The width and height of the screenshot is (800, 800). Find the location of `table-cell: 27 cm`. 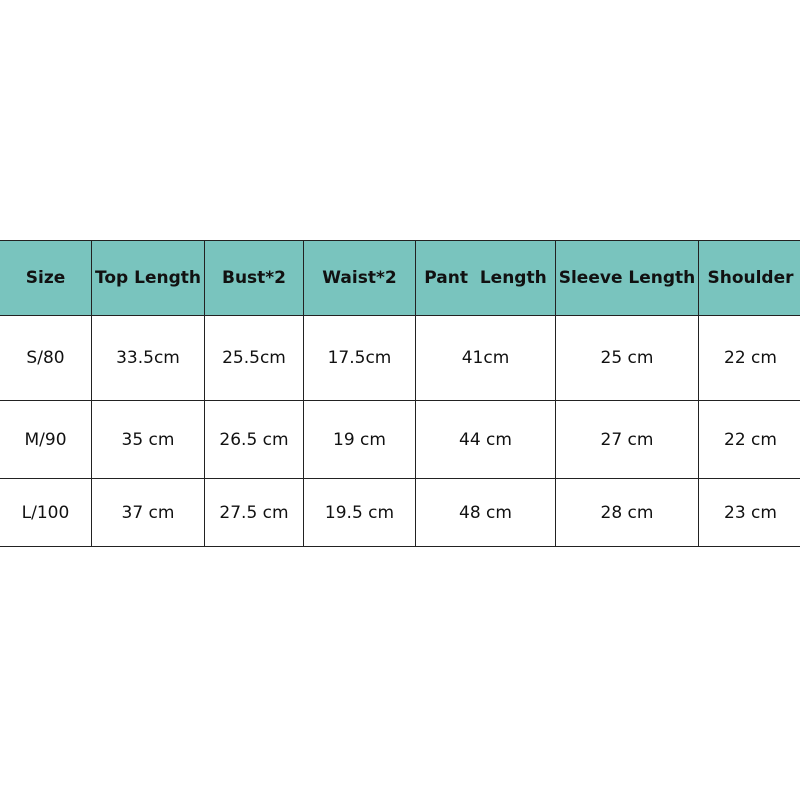

table-cell: 27 cm is located at coordinates (627, 439).